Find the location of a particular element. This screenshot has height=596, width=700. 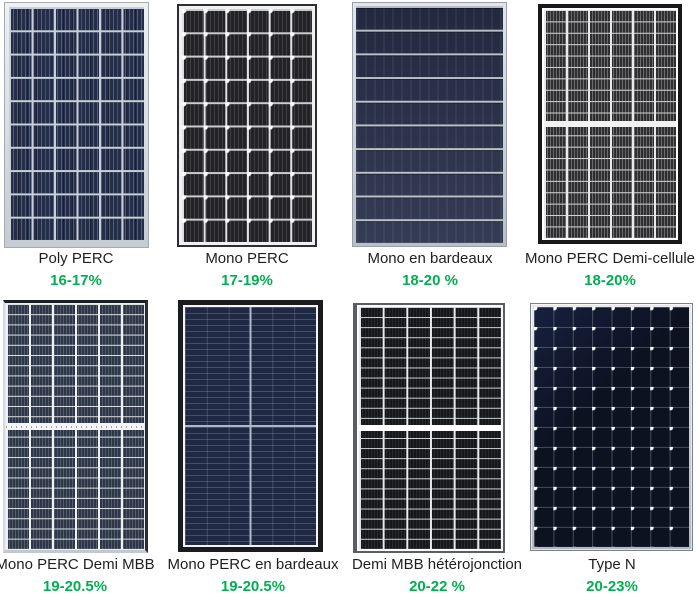

panel-efficiency: 18-20 % is located at coordinates (430, 280).